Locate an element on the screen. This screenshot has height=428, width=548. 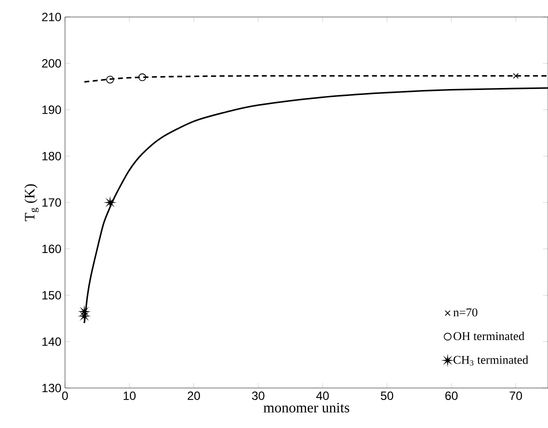
y-tick-label: 140 is located at coordinates (52, 341).